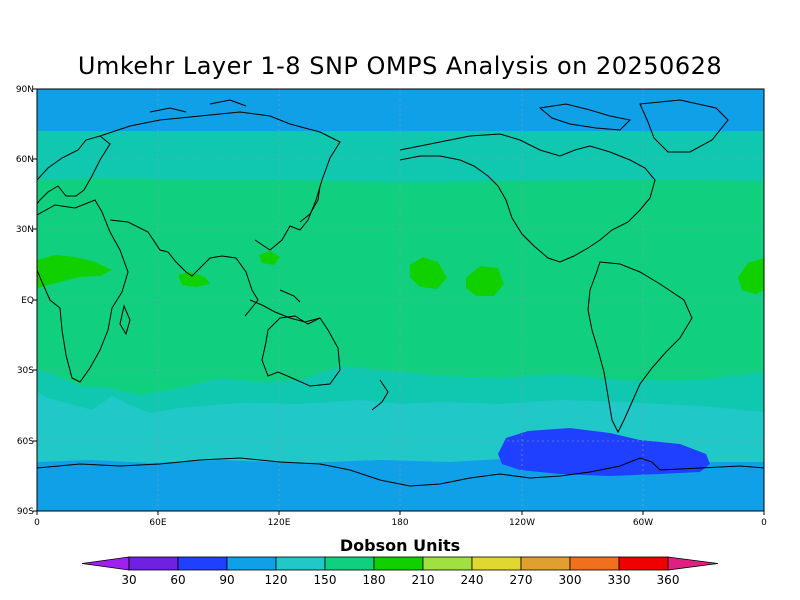 This screenshot has width=800, height=600. What do you see at coordinates (177, 580) in the screenshot?
I see `colorbar-tick-label: 60` at bounding box center [177, 580].